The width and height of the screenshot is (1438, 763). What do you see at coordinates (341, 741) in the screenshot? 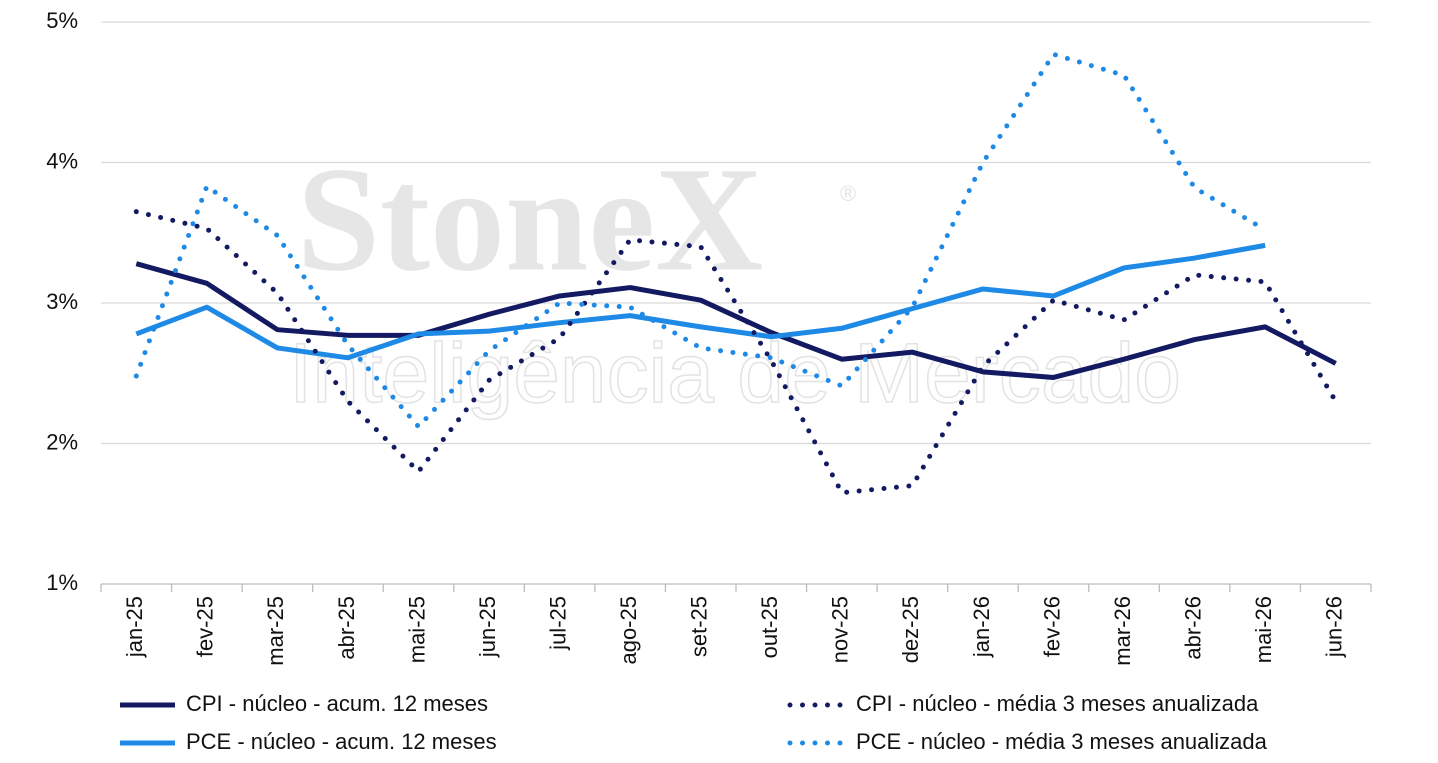
I see `legend-label: PCE - núcleo - acum. 12 meses` at bounding box center [341, 741].